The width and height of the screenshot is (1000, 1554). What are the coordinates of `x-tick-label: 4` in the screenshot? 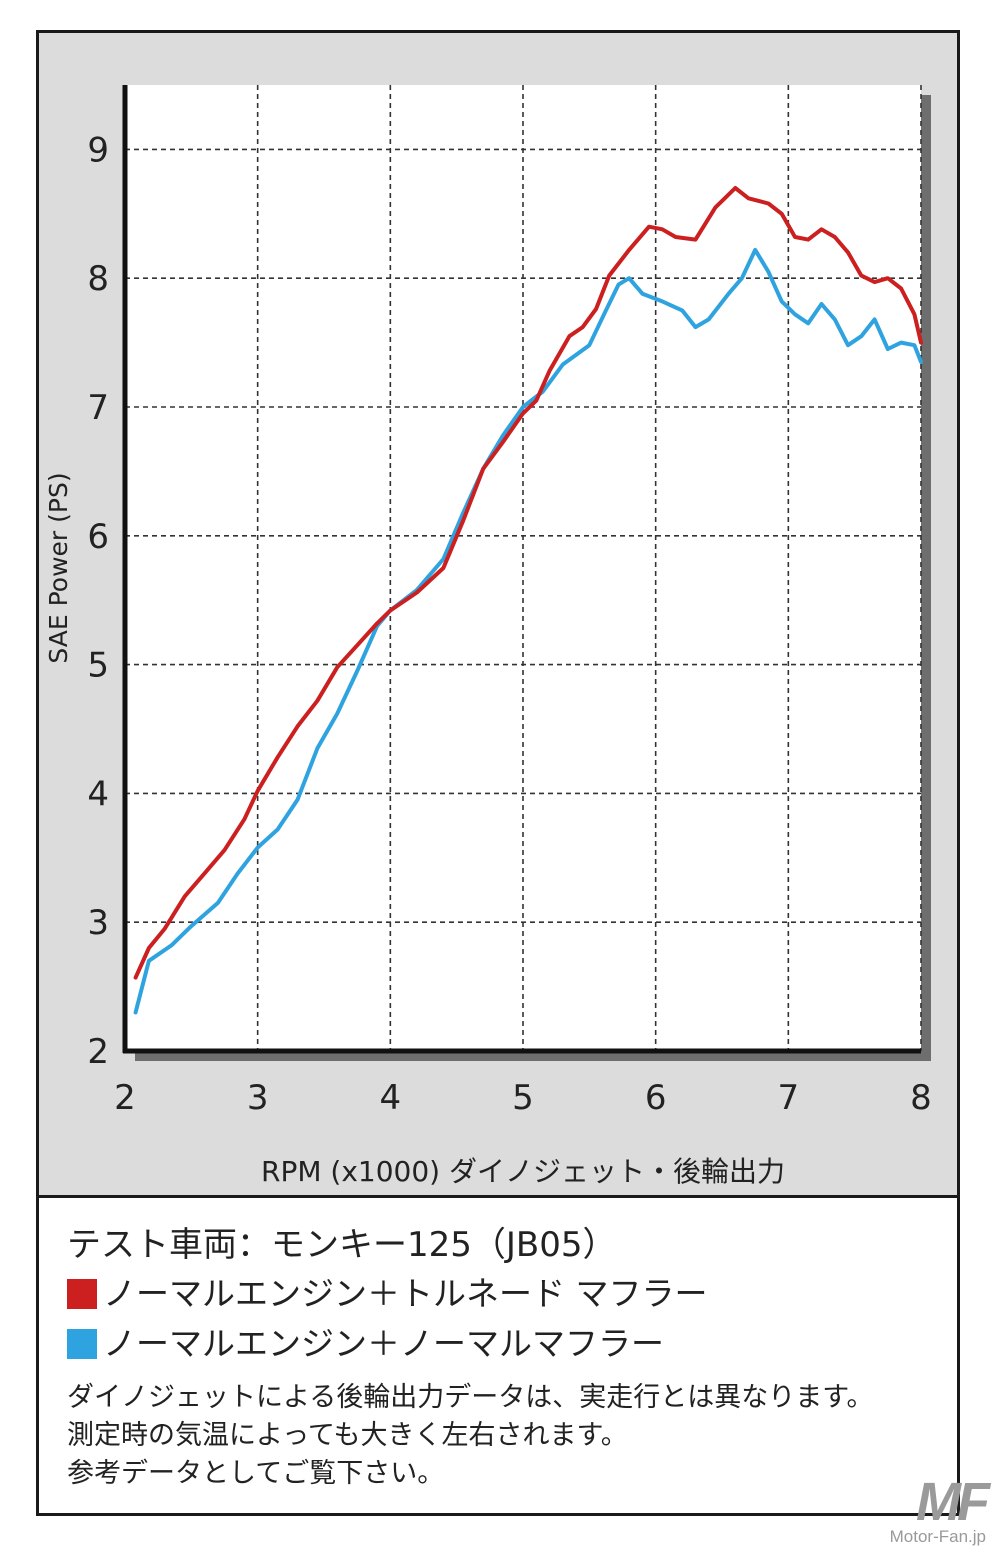 It's located at (391, 1098).